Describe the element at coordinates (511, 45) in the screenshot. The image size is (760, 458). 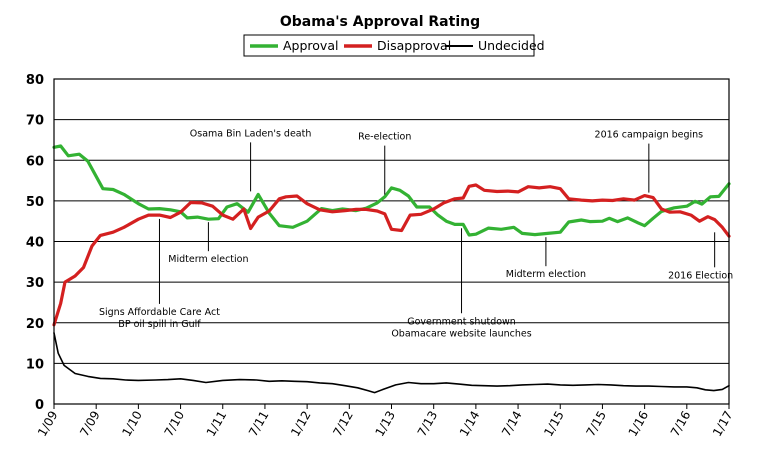
I see `legend-label-undecided: Undecided` at that location.